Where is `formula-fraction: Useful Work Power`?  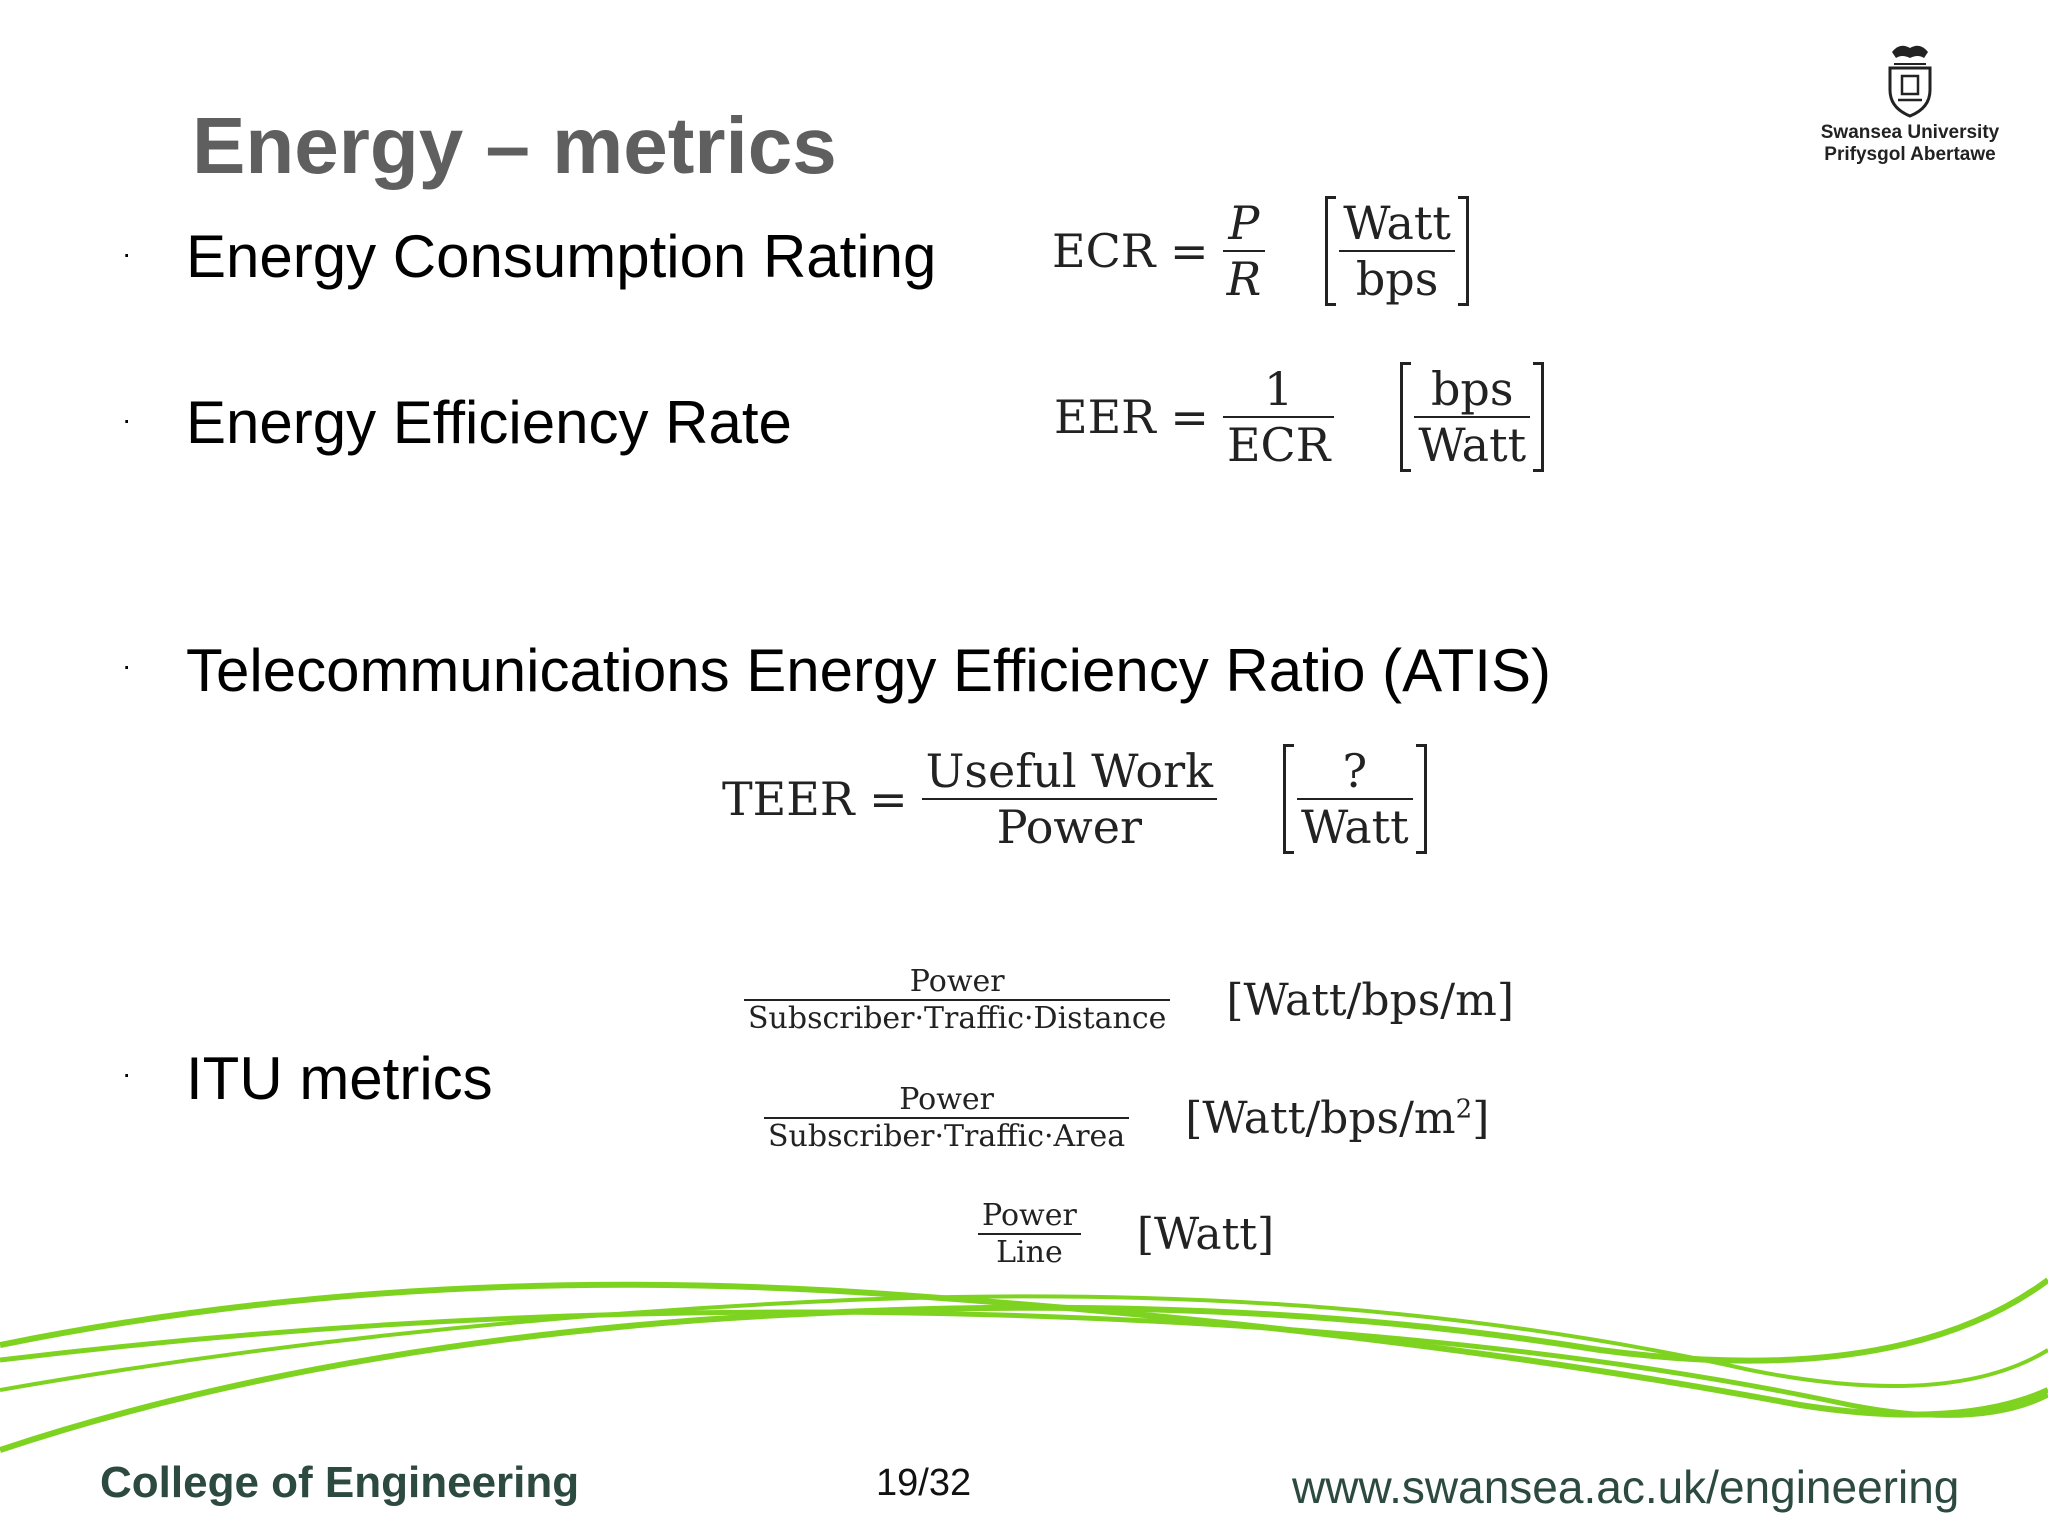
formula-fraction: Useful Work Power is located at coordinates (1069, 799).